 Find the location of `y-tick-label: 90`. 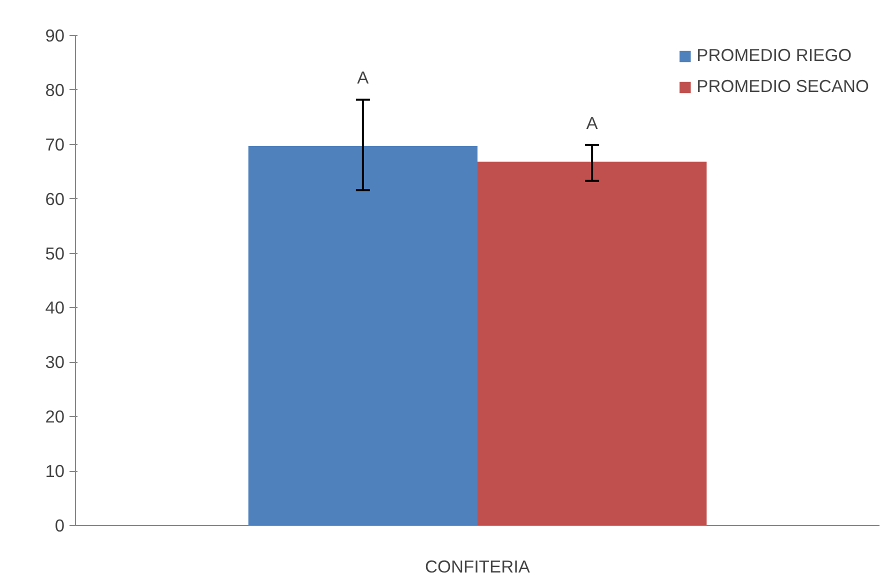

y-tick-label: 90 is located at coordinates (55, 36).